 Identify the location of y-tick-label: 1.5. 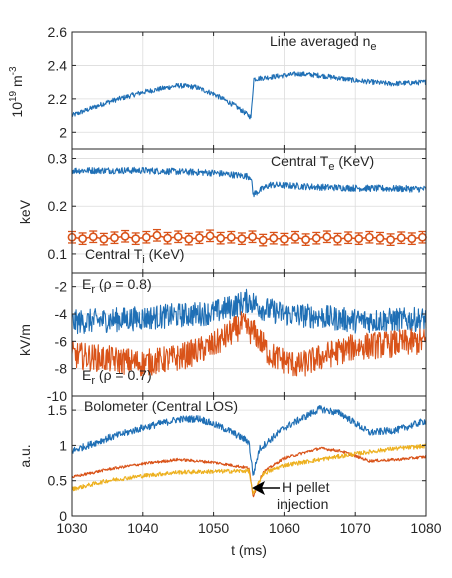
(58, 410).